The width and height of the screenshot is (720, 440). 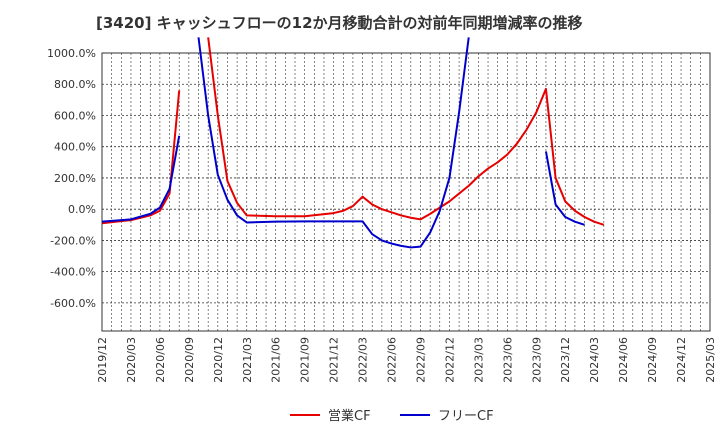 What do you see at coordinates (73, 240) in the screenshot?
I see `y-tick-label: -200.0%` at bounding box center [73, 240].